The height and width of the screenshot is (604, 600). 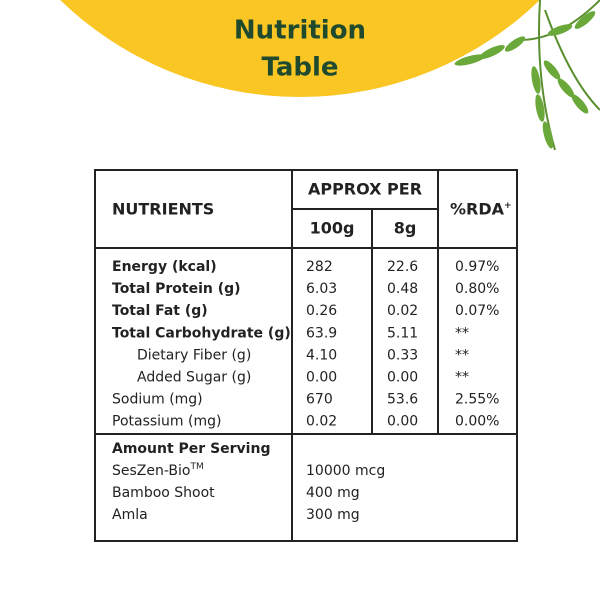 I want to click on row-label: Total Fat (g), so click(x=160, y=311).